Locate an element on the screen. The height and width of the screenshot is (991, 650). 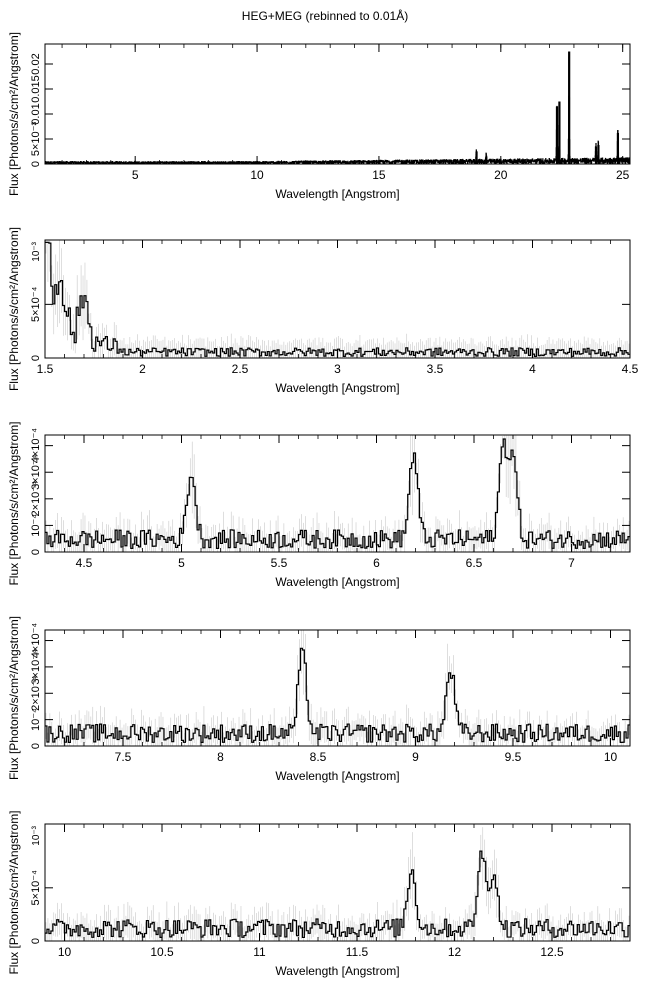
x-tick-label: 2.5 is located at coordinates (240, 369).